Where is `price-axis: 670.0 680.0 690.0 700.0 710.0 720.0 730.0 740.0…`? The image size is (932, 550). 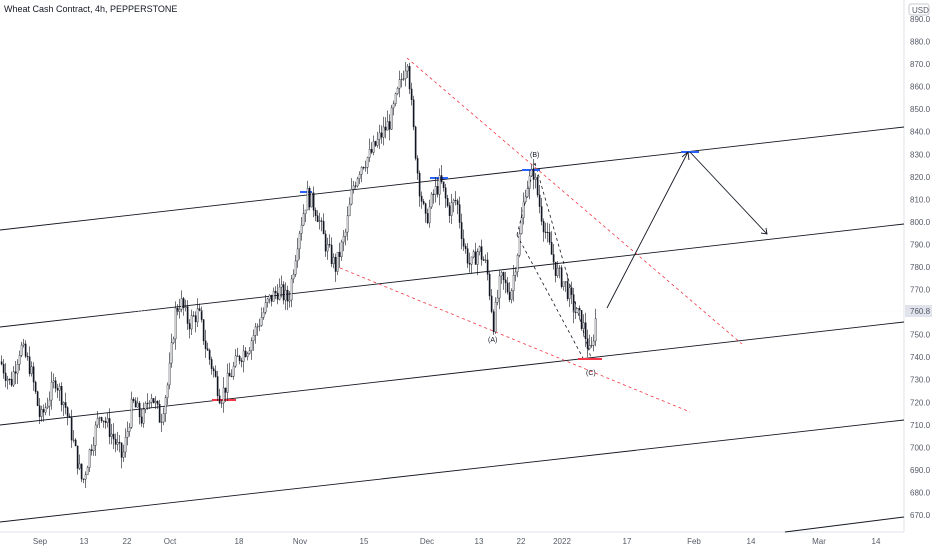 price-axis: 670.0 680.0 690.0 700.0 710.0 720.0 730.0 740.0… is located at coordinates (920, 267).